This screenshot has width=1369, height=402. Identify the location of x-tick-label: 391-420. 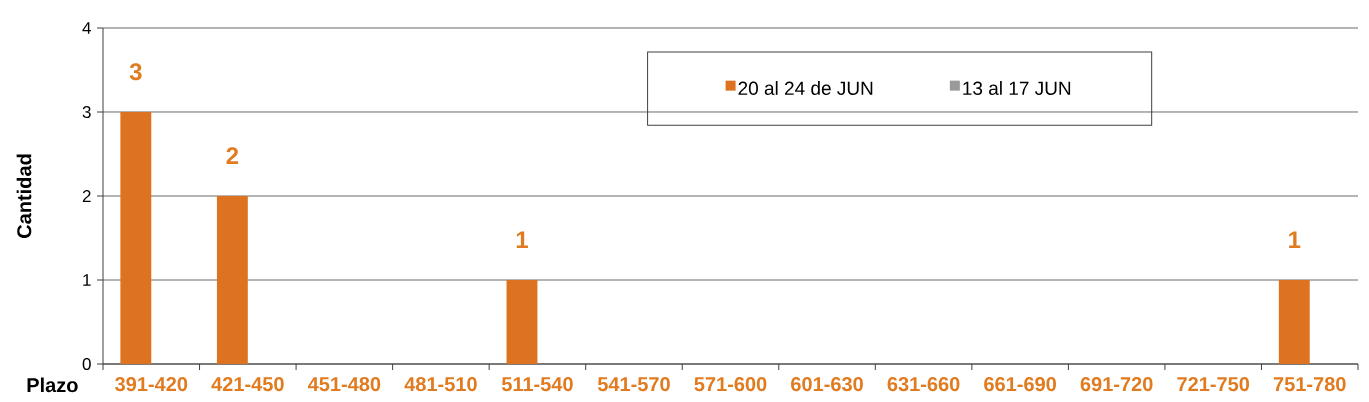
(151, 384).